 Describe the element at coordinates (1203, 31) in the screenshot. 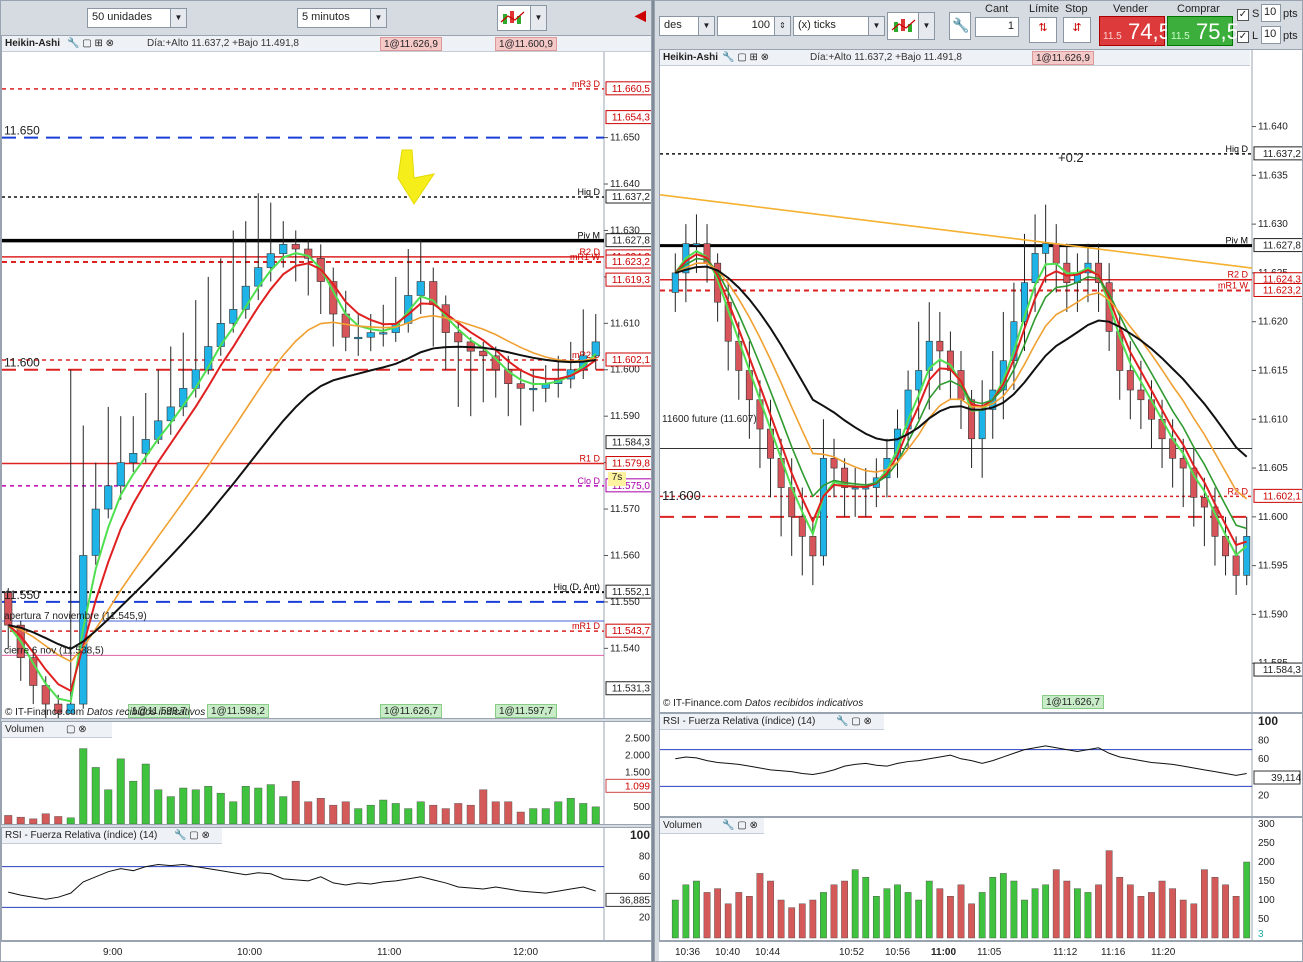

I see `buy-button: 11.5 75,5` at that location.